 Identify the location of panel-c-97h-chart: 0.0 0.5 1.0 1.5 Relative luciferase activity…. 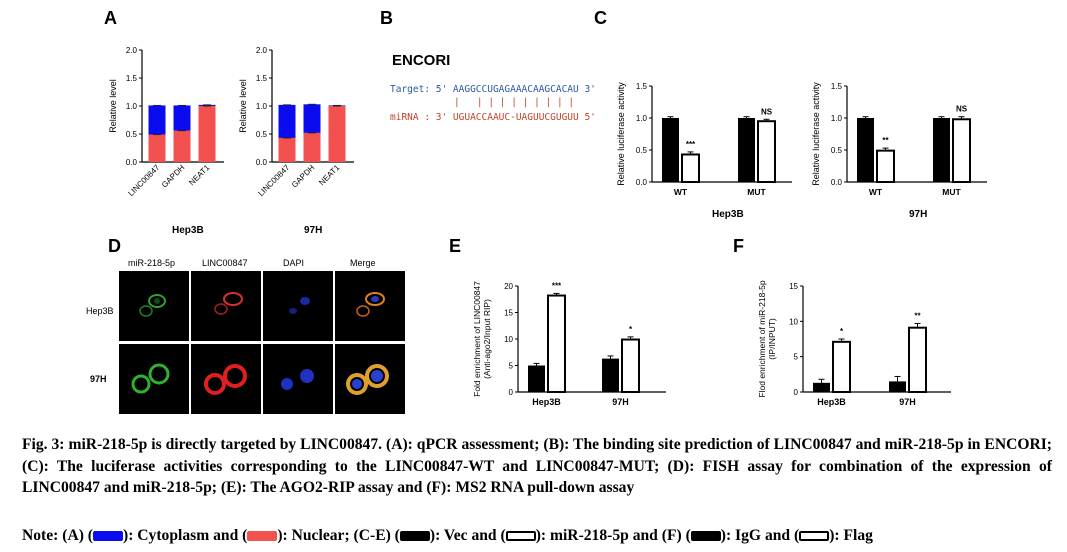
(899, 139).